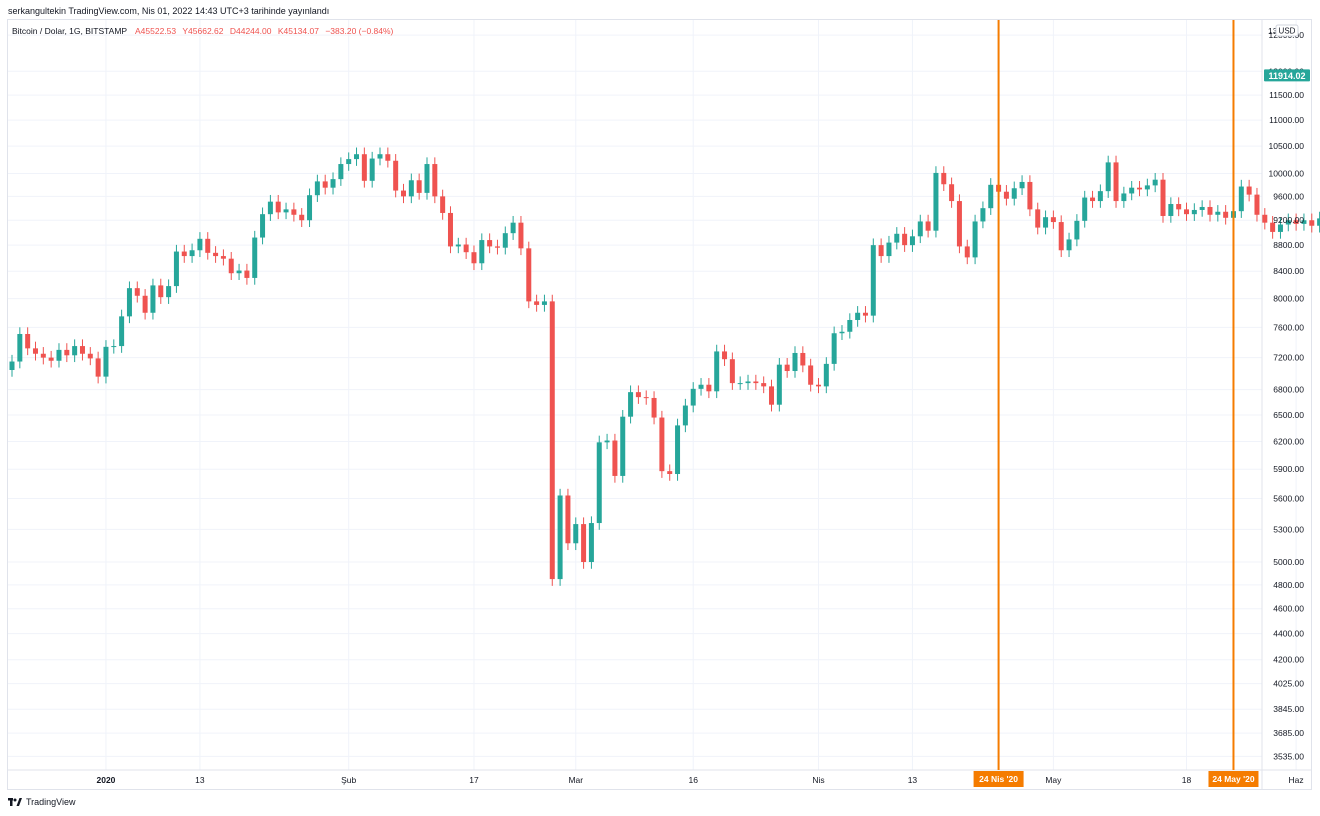 The height and width of the screenshot is (816, 1320). I want to click on y-tick-label: 9600.00, so click(1288, 196).